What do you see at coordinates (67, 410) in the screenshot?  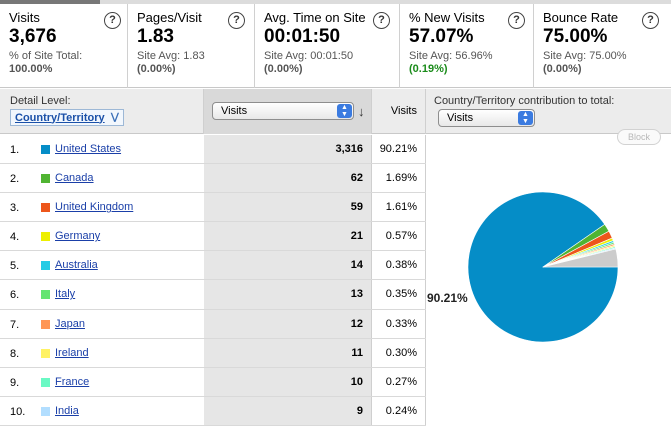 I see `country-link: India` at bounding box center [67, 410].